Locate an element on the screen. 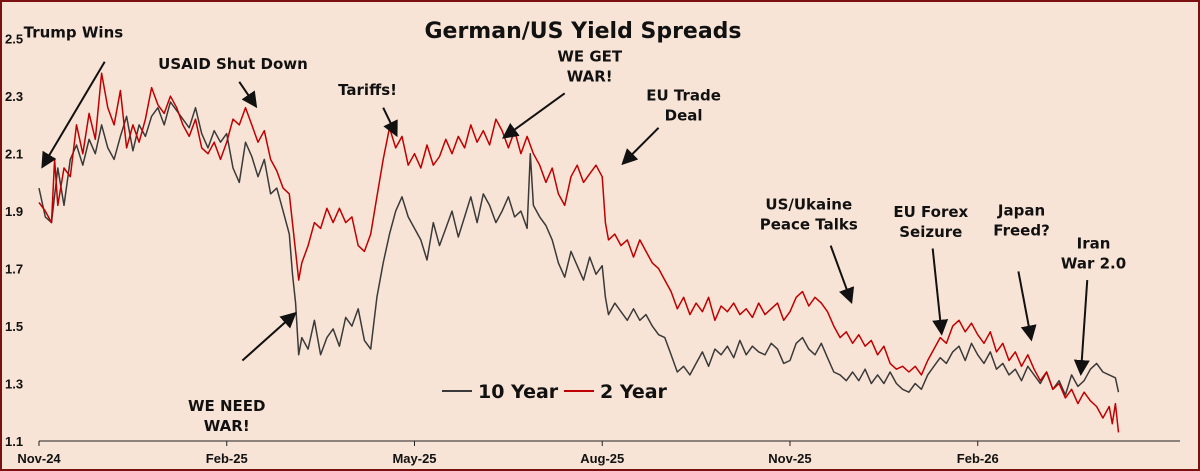 This screenshot has height=471, width=1200. annotation-label: Tariffs! is located at coordinates (367, 90).